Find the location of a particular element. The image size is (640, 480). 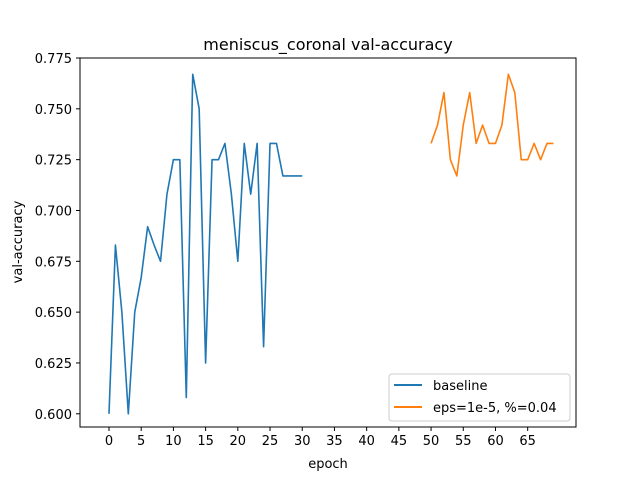

legend: baseline eps=1e-5, %=0.04 is located at coordinates (479, 397).